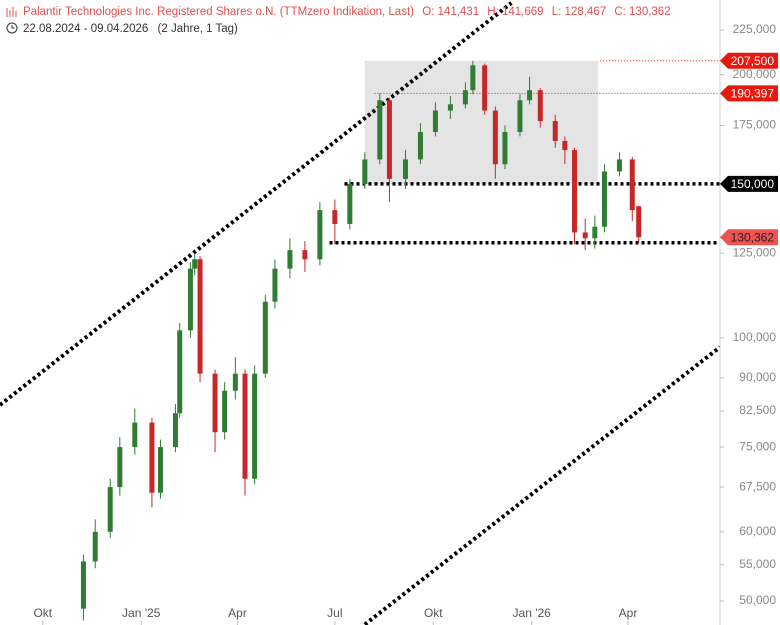 The height and width of the screenshot is (625, 780). What do you see at coordinates (755, 337) in the screenshot?
I see `y-tick-label: 100,000` at bounding box center [755, 337].